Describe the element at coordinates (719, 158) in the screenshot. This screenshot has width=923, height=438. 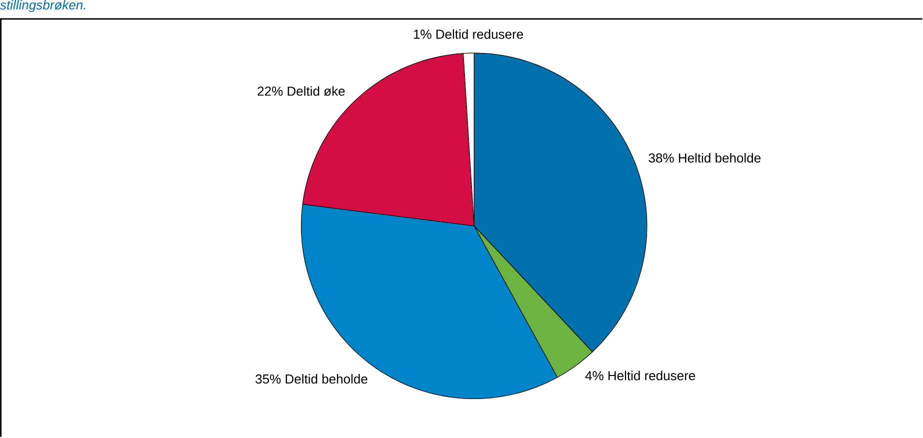
I see `slice-label: Heltid beholde` at that location.